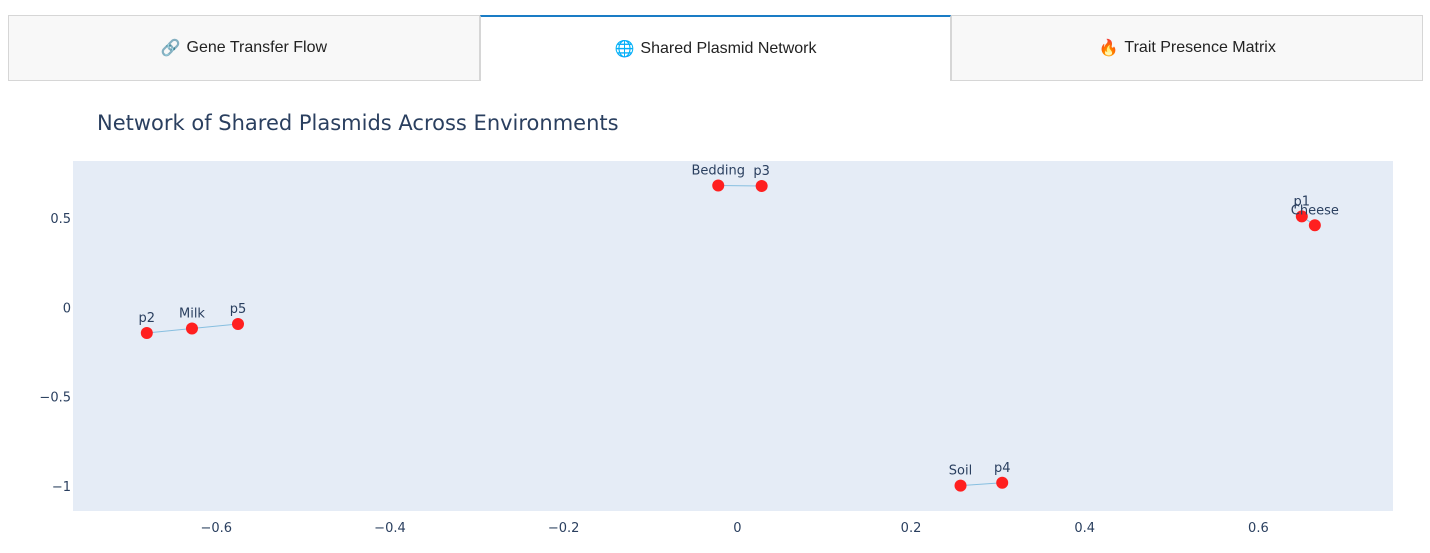 The height and width of the screenshot is (553, 1430). I want to click on edge-soil-p4, so click(981, 484).